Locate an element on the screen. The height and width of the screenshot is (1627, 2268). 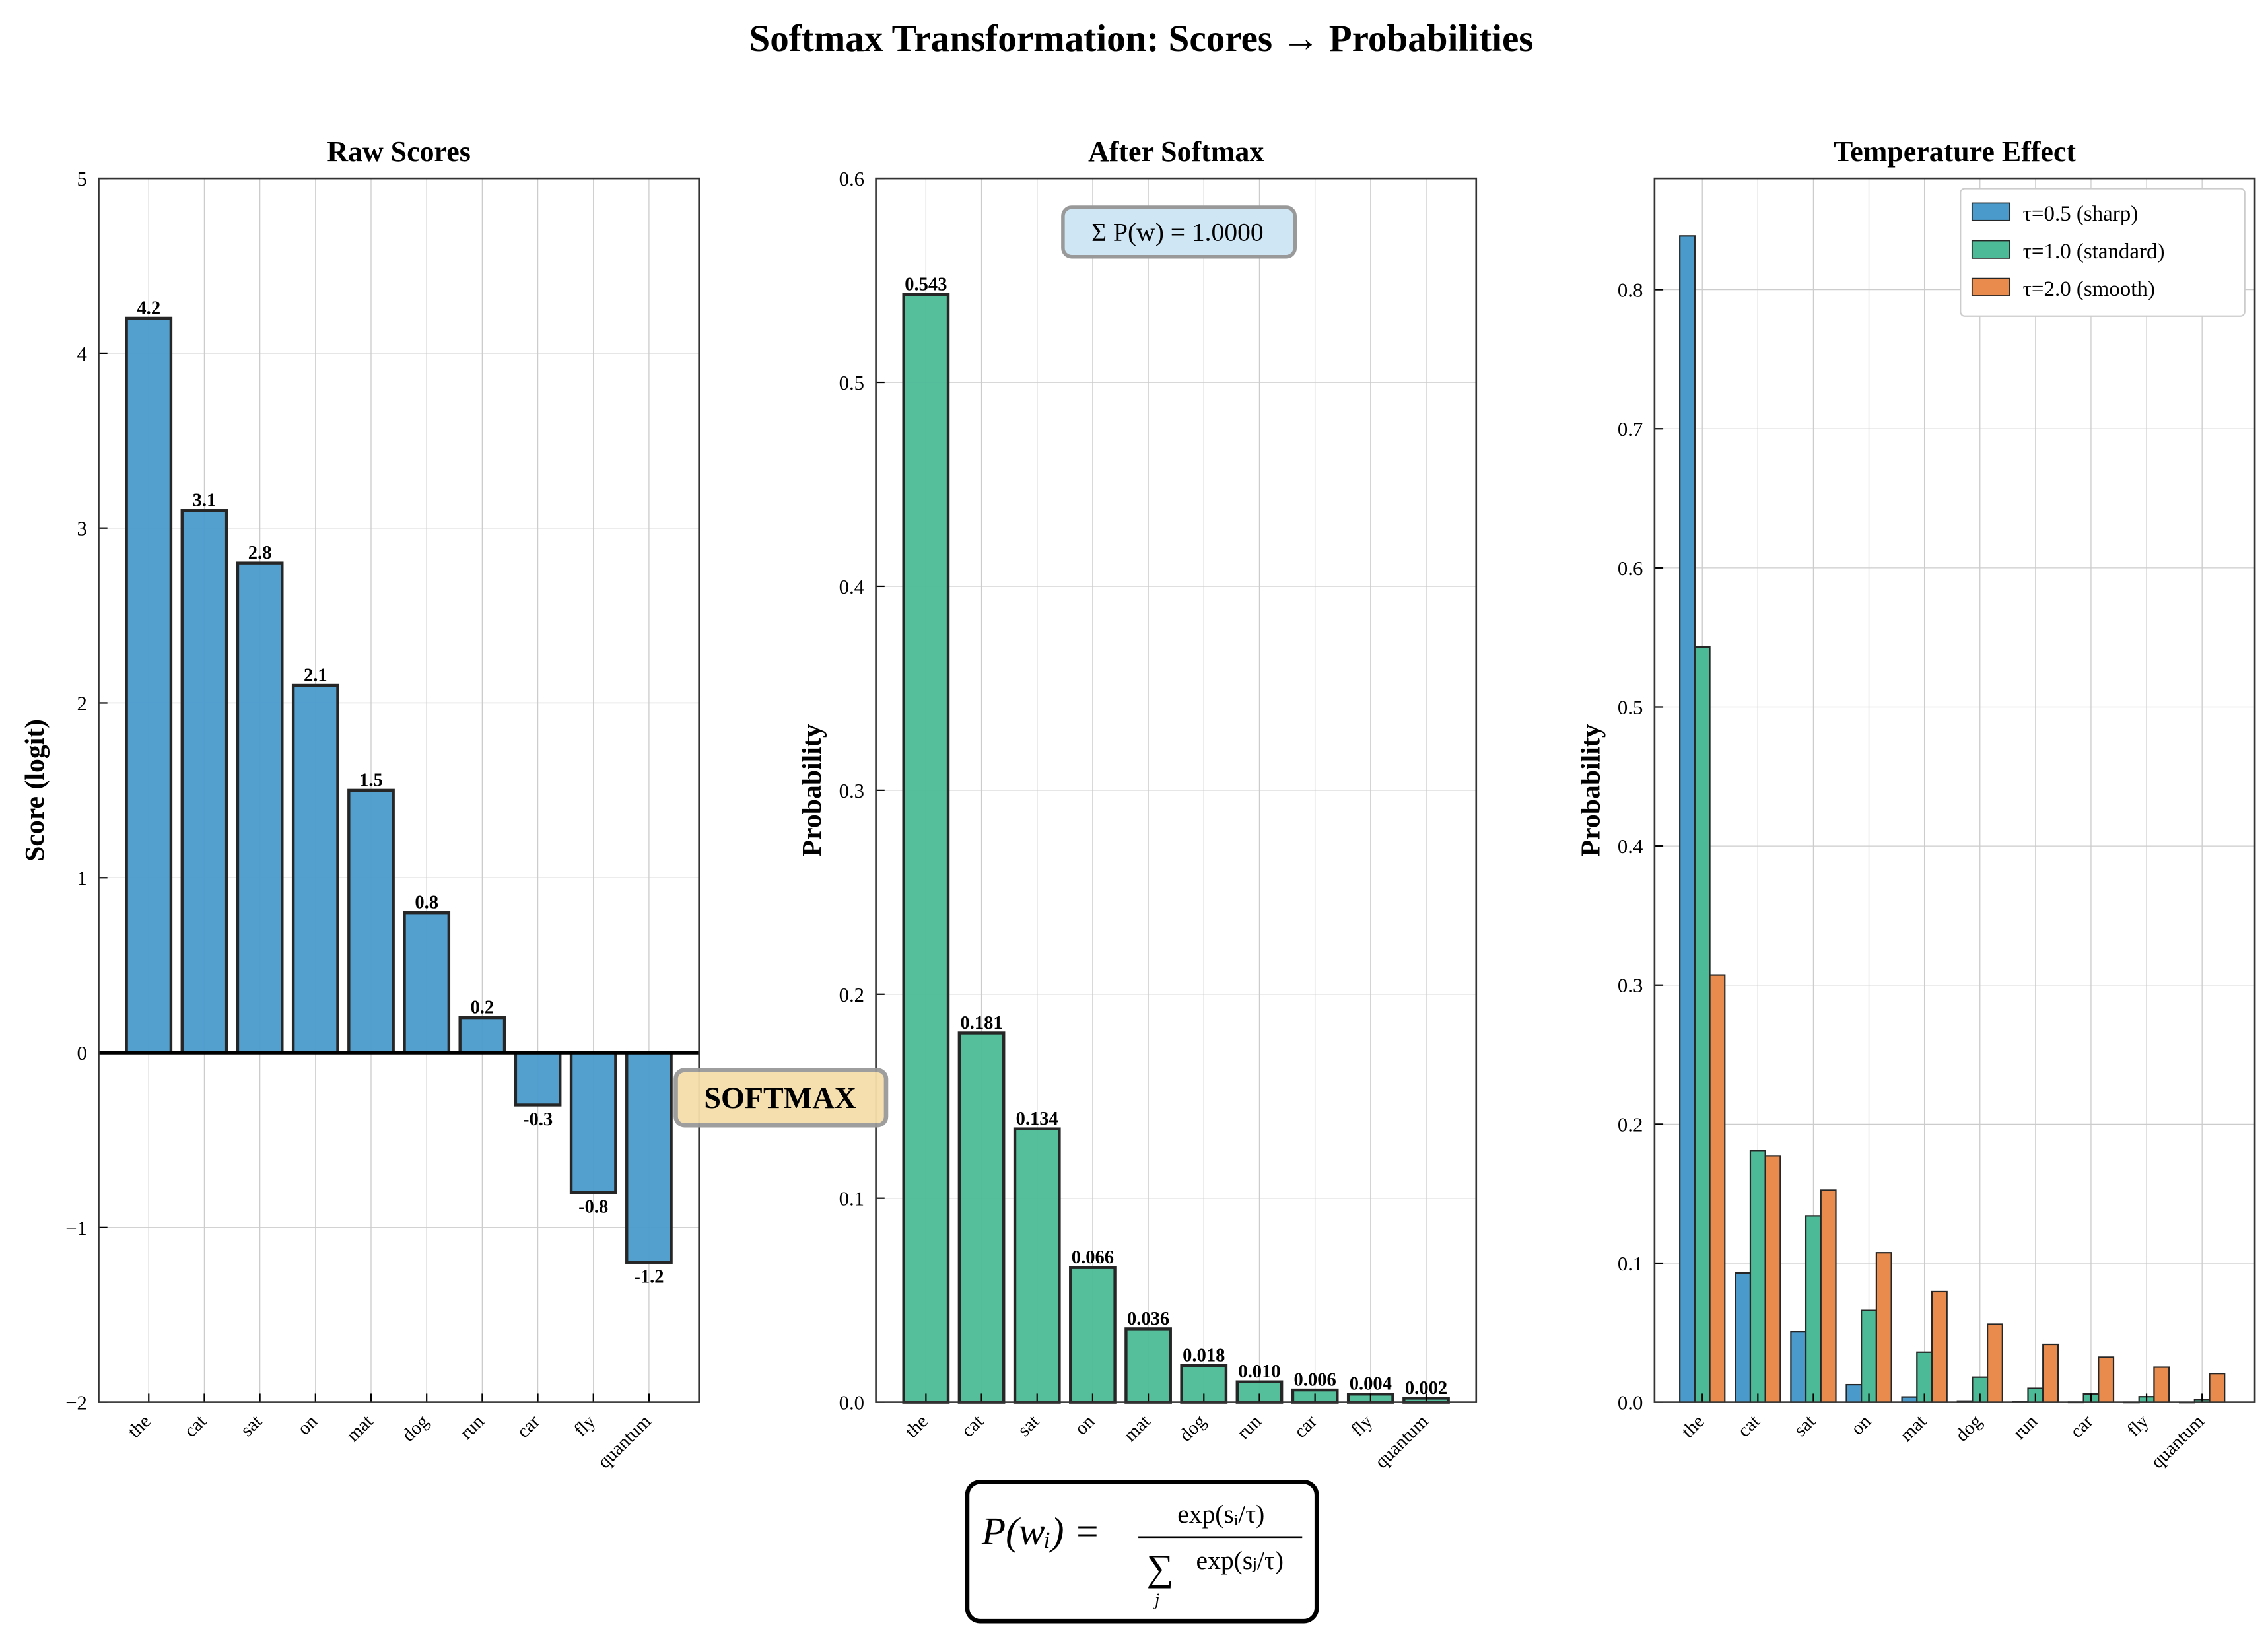
x-tick-label: cat is located at coordinates (1749, 1426).